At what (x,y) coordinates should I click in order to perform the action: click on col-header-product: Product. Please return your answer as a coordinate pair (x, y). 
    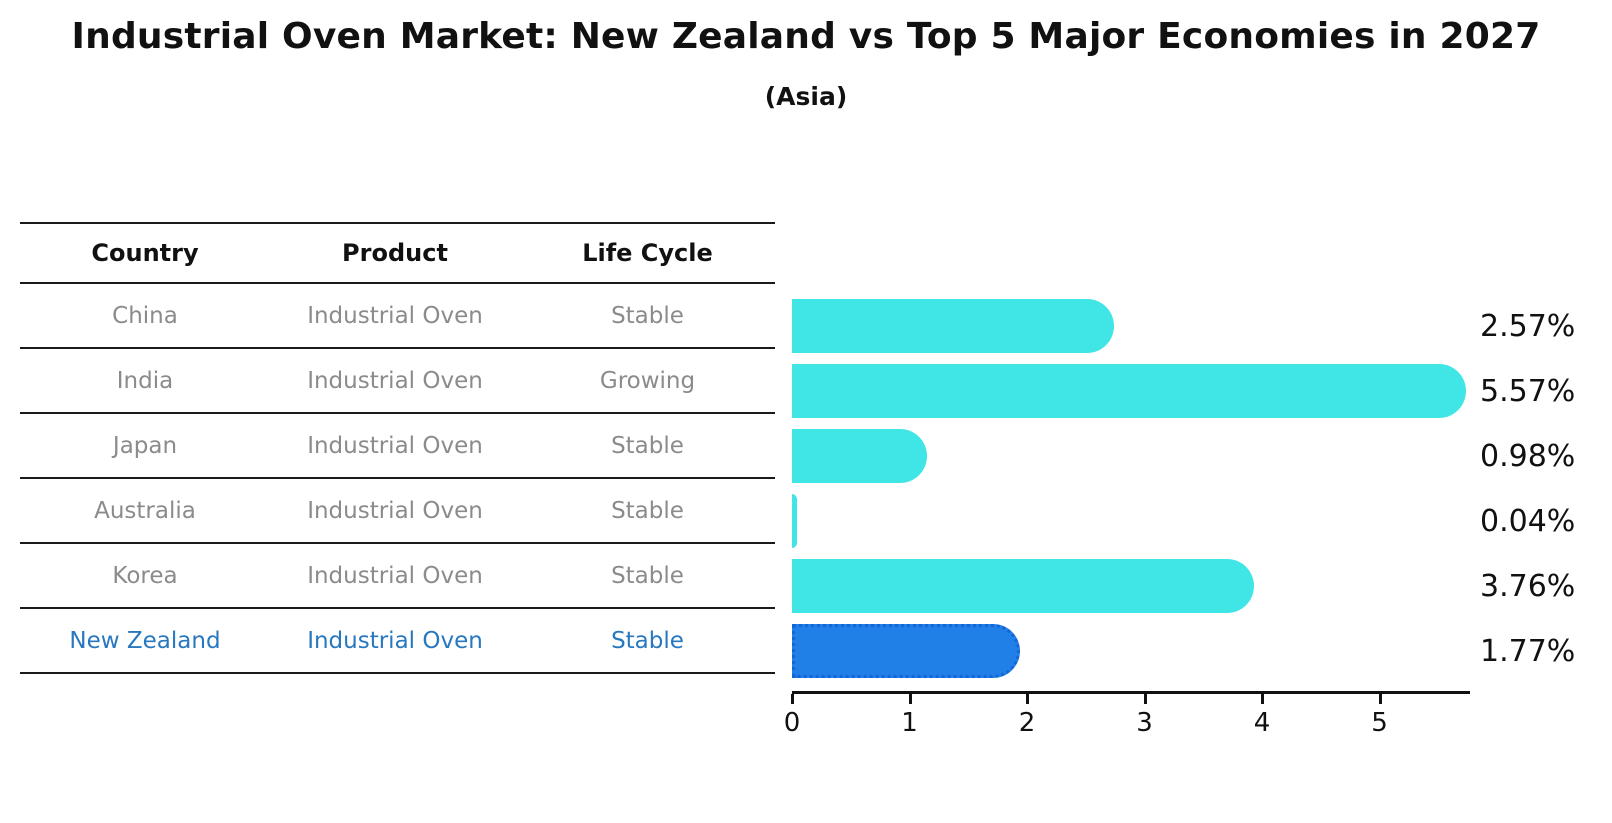
    Looking at the image, I should click on (395, 253).